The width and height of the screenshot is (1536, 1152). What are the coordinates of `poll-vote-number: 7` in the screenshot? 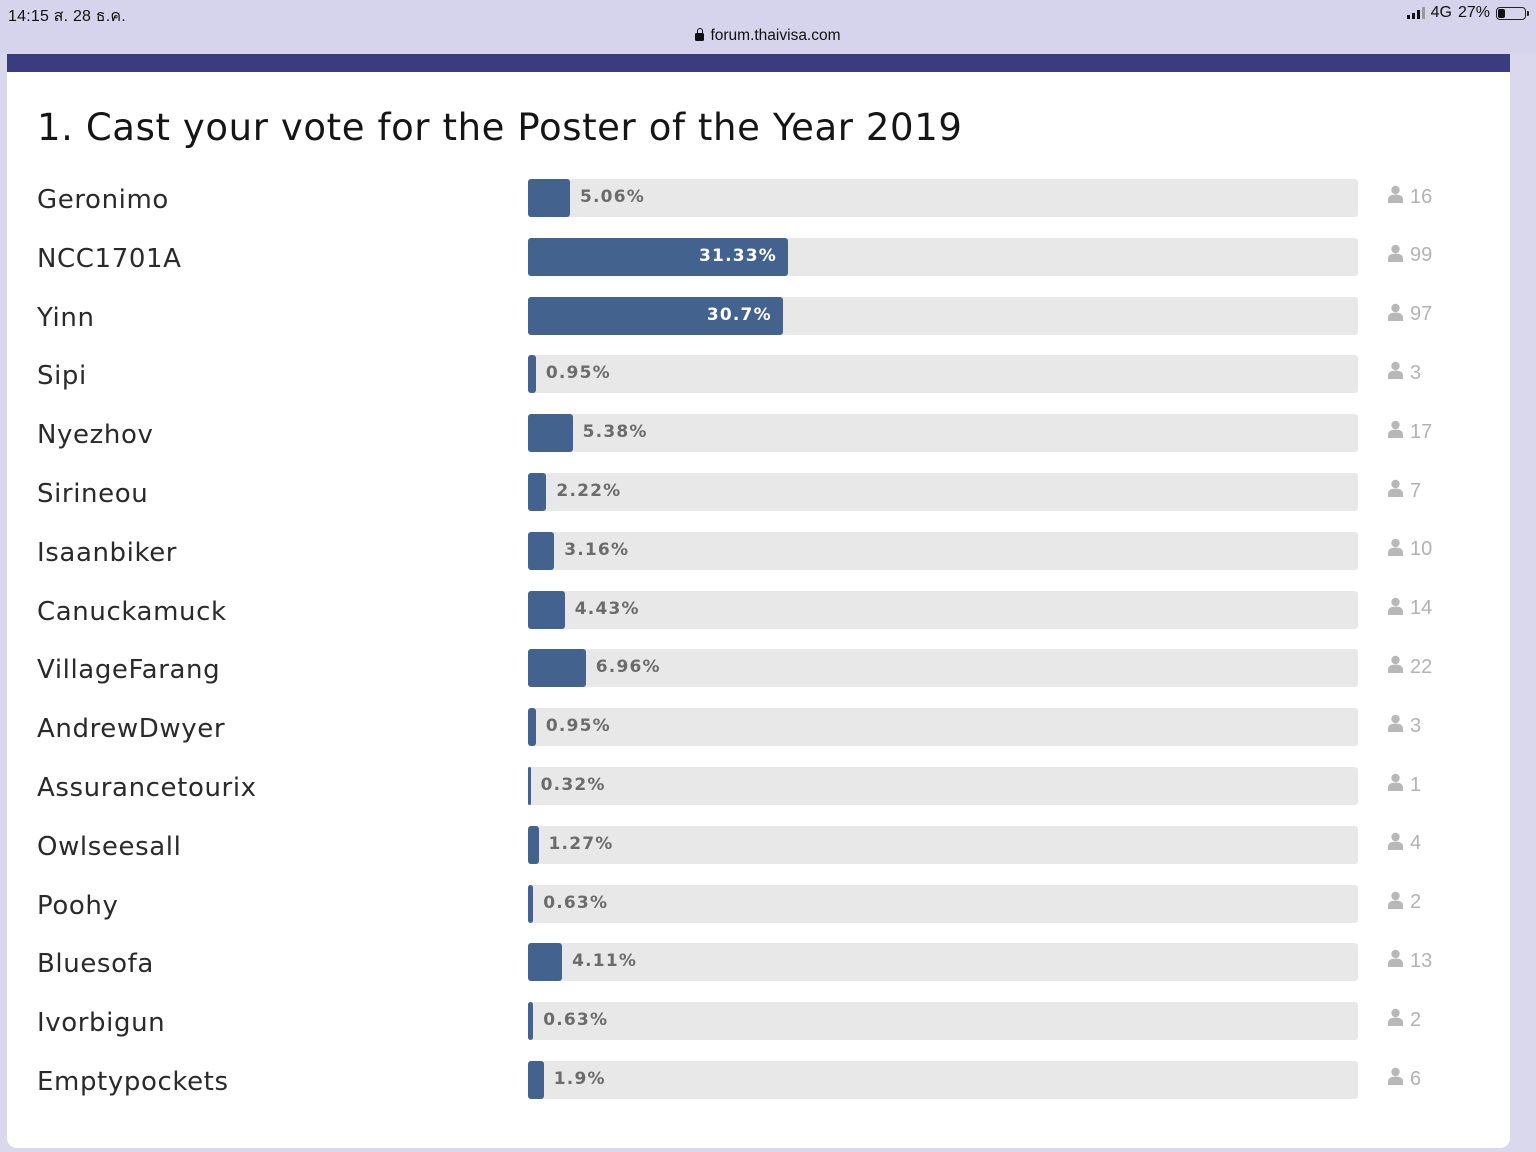 It's located at (1416, 490).